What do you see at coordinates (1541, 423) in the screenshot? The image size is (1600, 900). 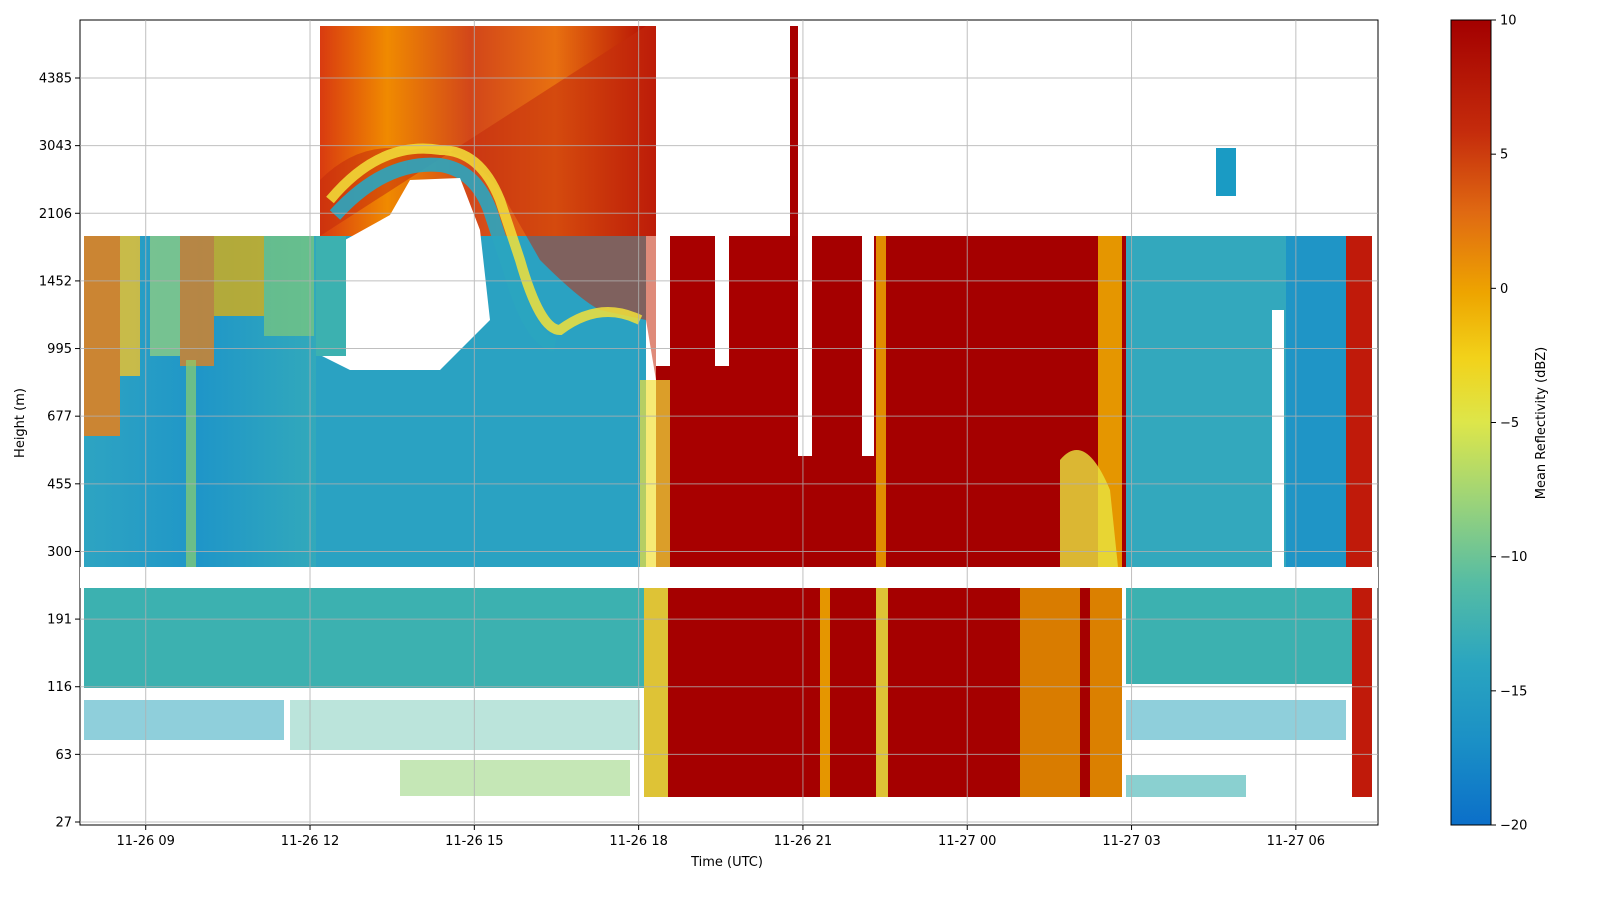 I see `colorbar-label: Mean Reflectivity (dBZ)` at bounding box center [1541, 423].